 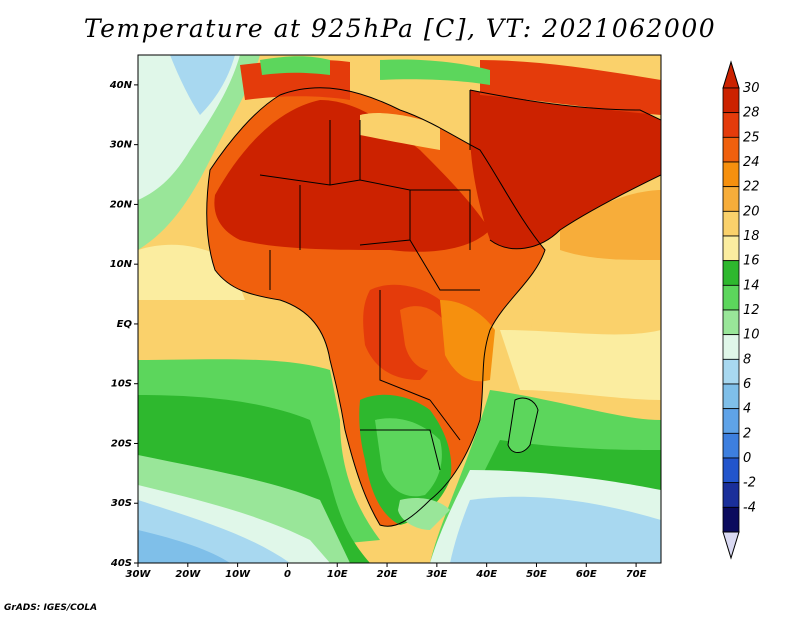 What do you see at coordinates (121, 145) in the screenshot?
I see `lat-tick-label: 30N` at bounding box center [121, 145].